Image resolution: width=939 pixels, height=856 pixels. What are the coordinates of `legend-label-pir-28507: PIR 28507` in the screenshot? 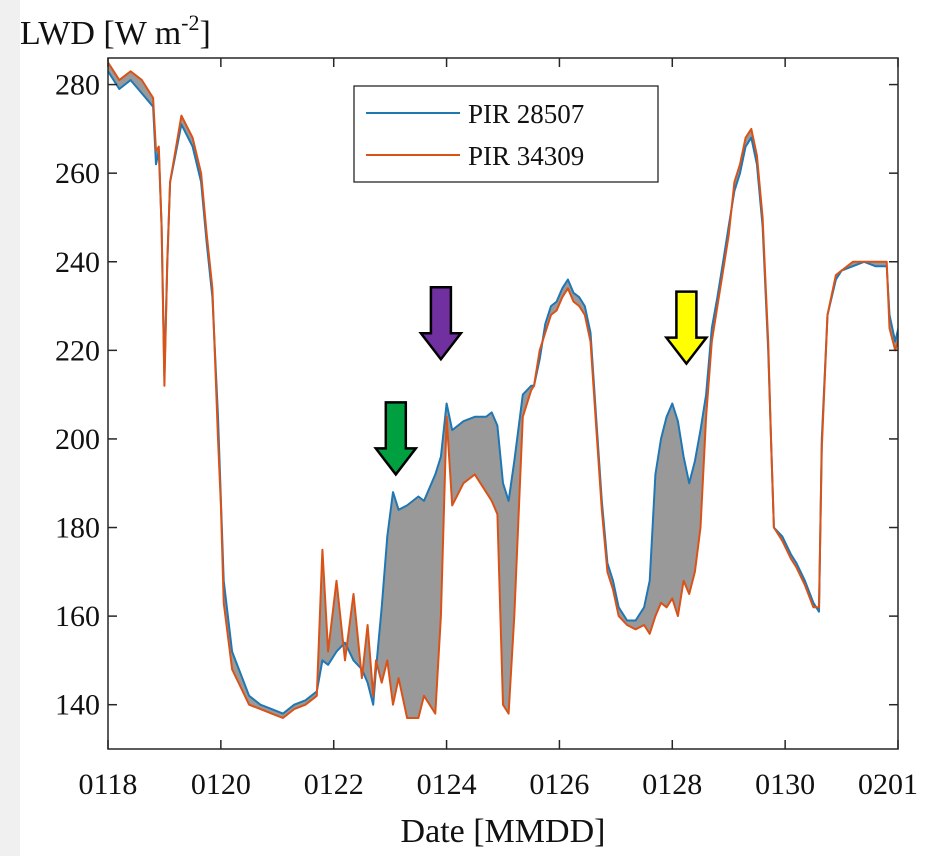 It's located at (526, 114).